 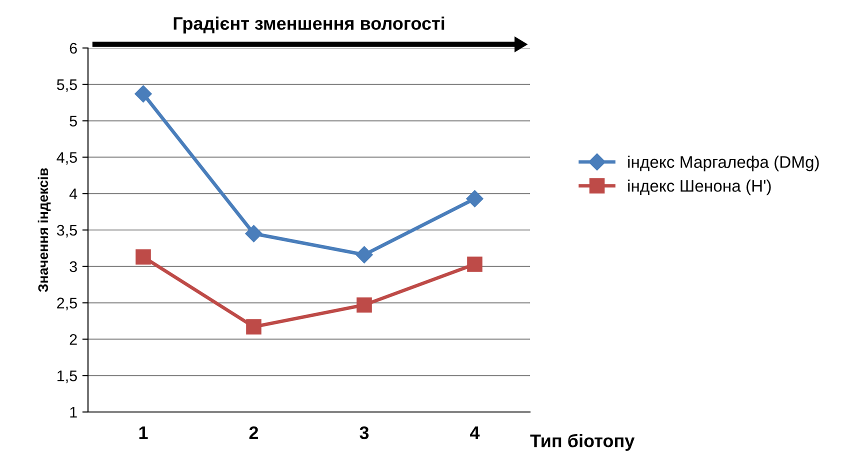 I want to click on y-tick-label: 3,5, so click(x=66, y=231).